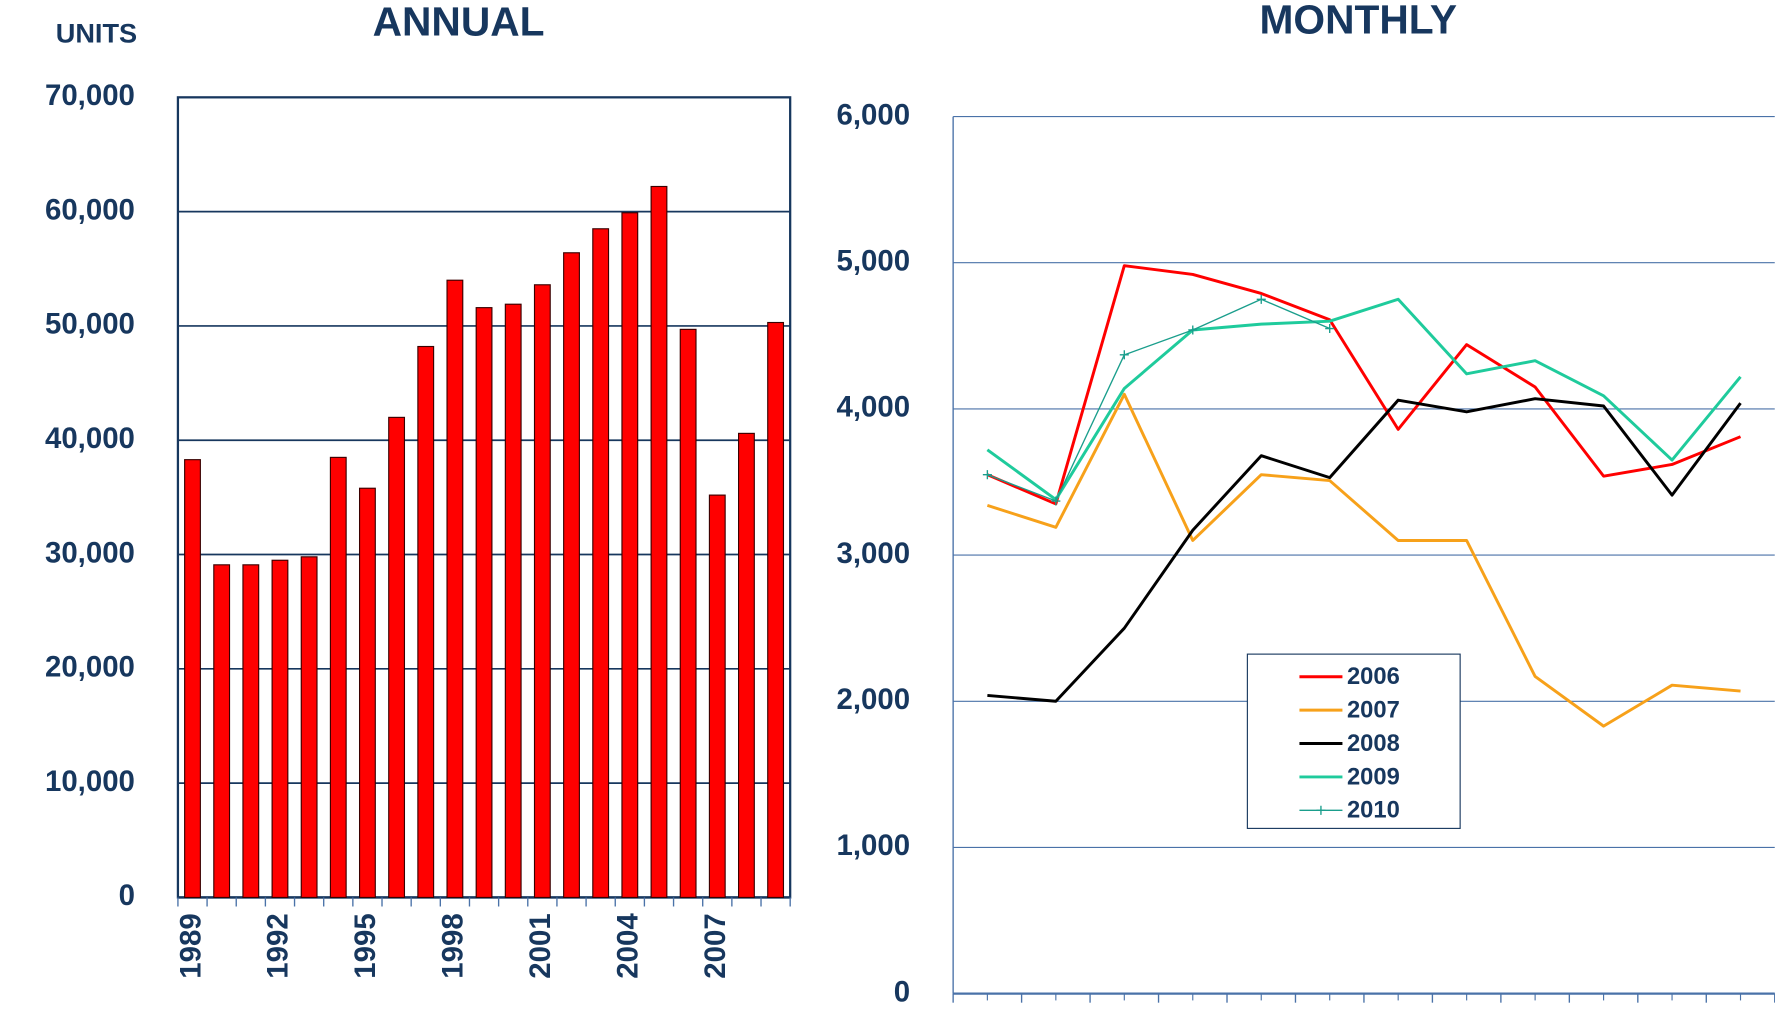 The width and height of the screenshot is (1775, 1014). Describe the element at coordinates (90, 324) in the screenshot. I see `y-tick-label: 50,000` at that location.